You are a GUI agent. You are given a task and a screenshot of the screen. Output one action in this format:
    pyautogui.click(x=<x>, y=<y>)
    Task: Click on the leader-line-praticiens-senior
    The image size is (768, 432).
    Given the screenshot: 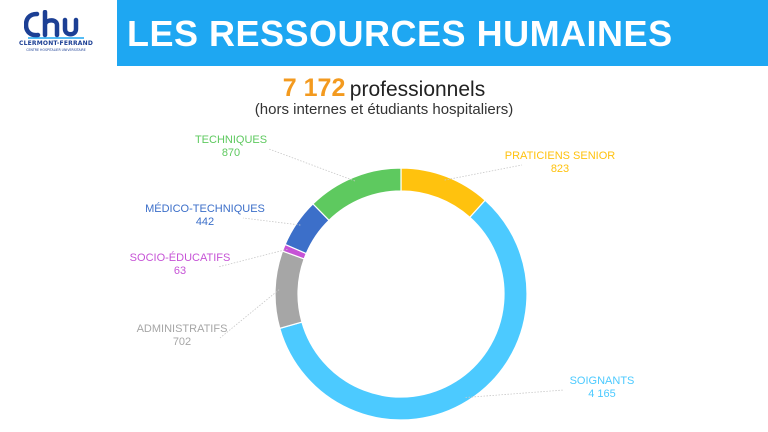 What is the action you would take?
    pyautogui.click(x=483, y=172)
    